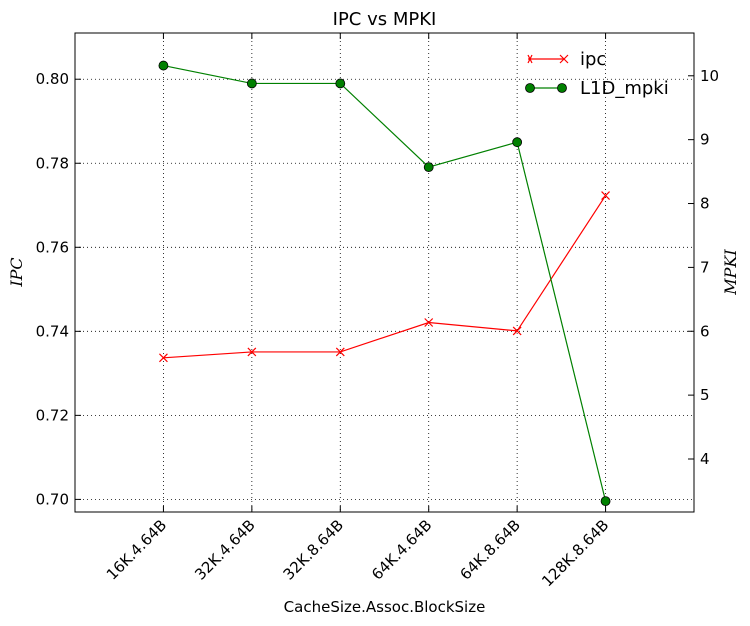 The width and height of the screenshot is (750, 626). I want to click on legend-label-l1d-mpki: L1D_mpki, so click(624, 88).